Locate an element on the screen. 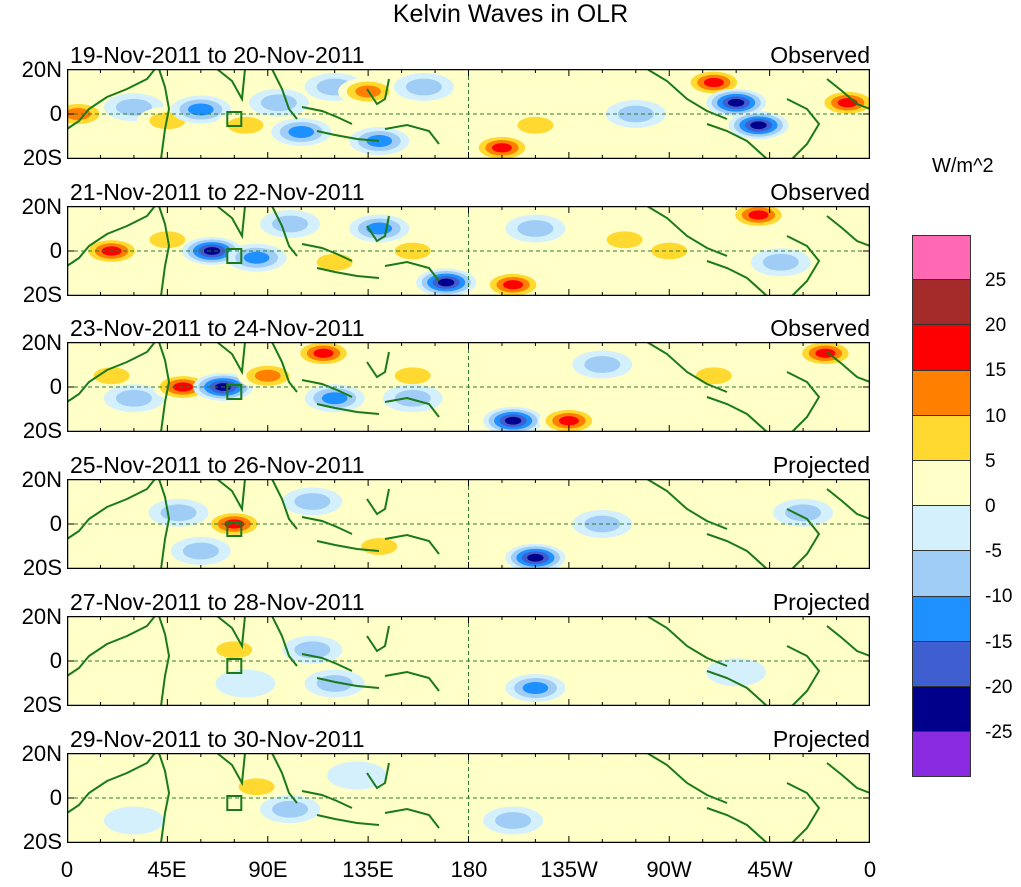 The height and width of the screenshot is (887, 1021). panel-date-range: 23-Nov-2011 to 24-Nov-2011 is located at coordinates (217, 328).